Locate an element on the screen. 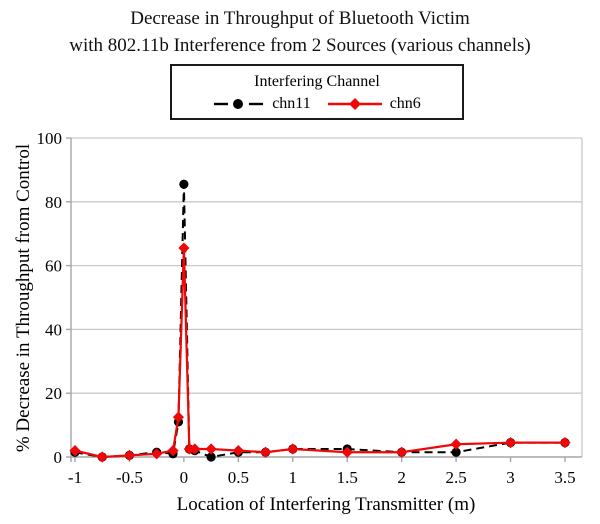 The width and height of the screenshot is (600, 524). y-tick-label-0: 0 is located at coordinates (58, 457).